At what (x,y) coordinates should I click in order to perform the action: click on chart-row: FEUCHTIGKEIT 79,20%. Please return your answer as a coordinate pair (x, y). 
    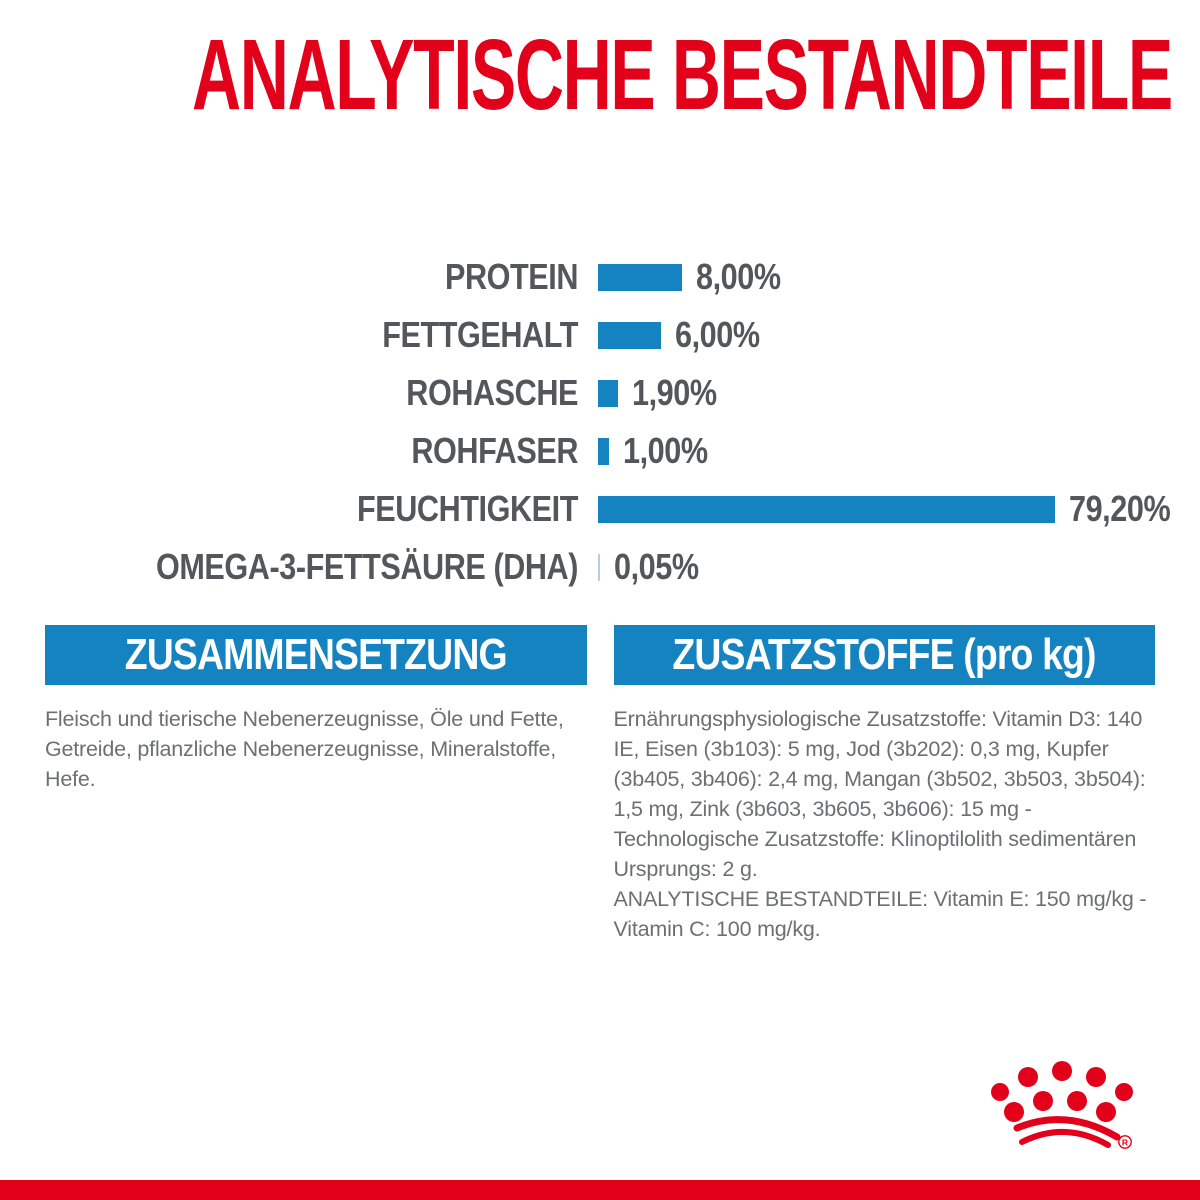
    Looking at the image, I should click on (600, 509).